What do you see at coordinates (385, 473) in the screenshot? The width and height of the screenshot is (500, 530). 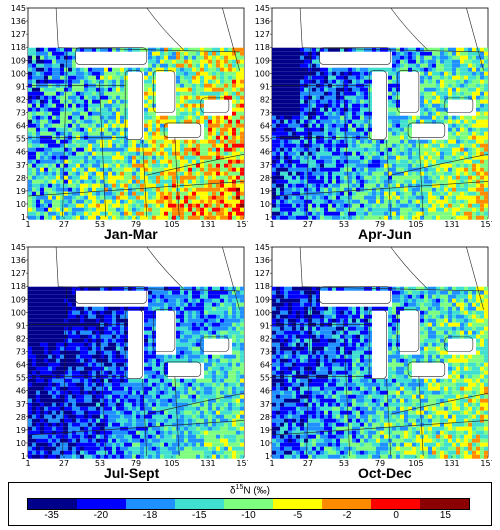 I see `panel-label: Oct-Dec` at bounding box center [385, 473].